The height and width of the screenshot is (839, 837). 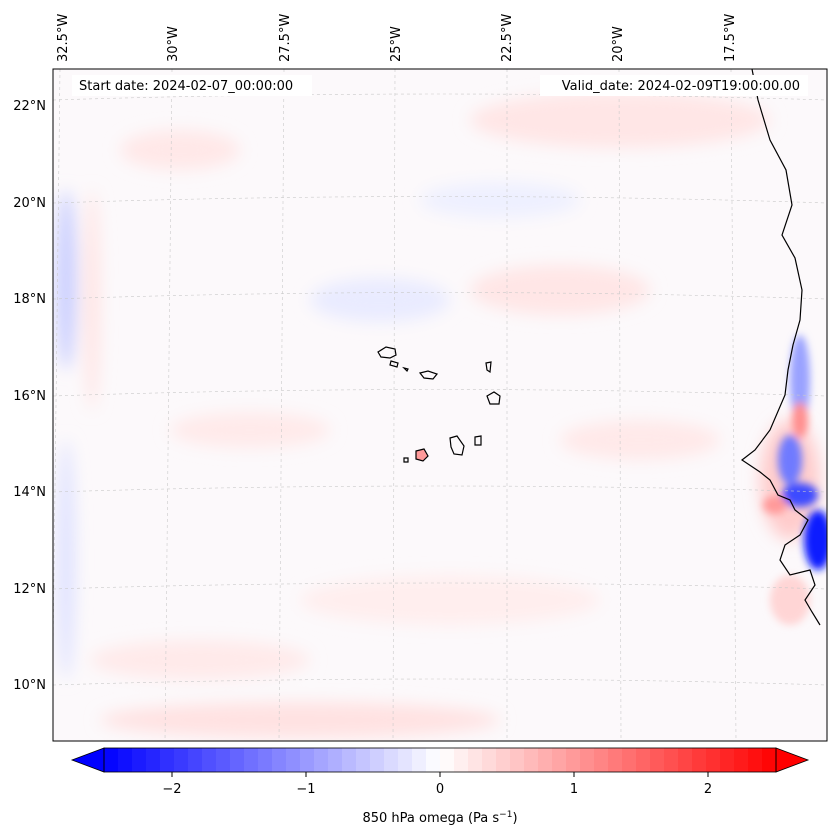 I want to click on valid-date-box, so click(x=674, y=85).